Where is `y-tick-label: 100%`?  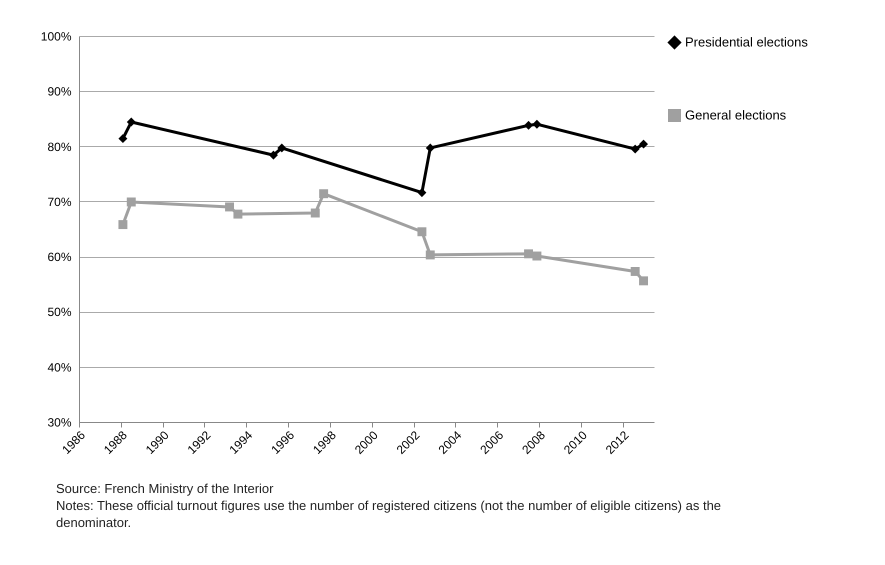 y-tick-label: 100% is located at coordinates (56, 37).